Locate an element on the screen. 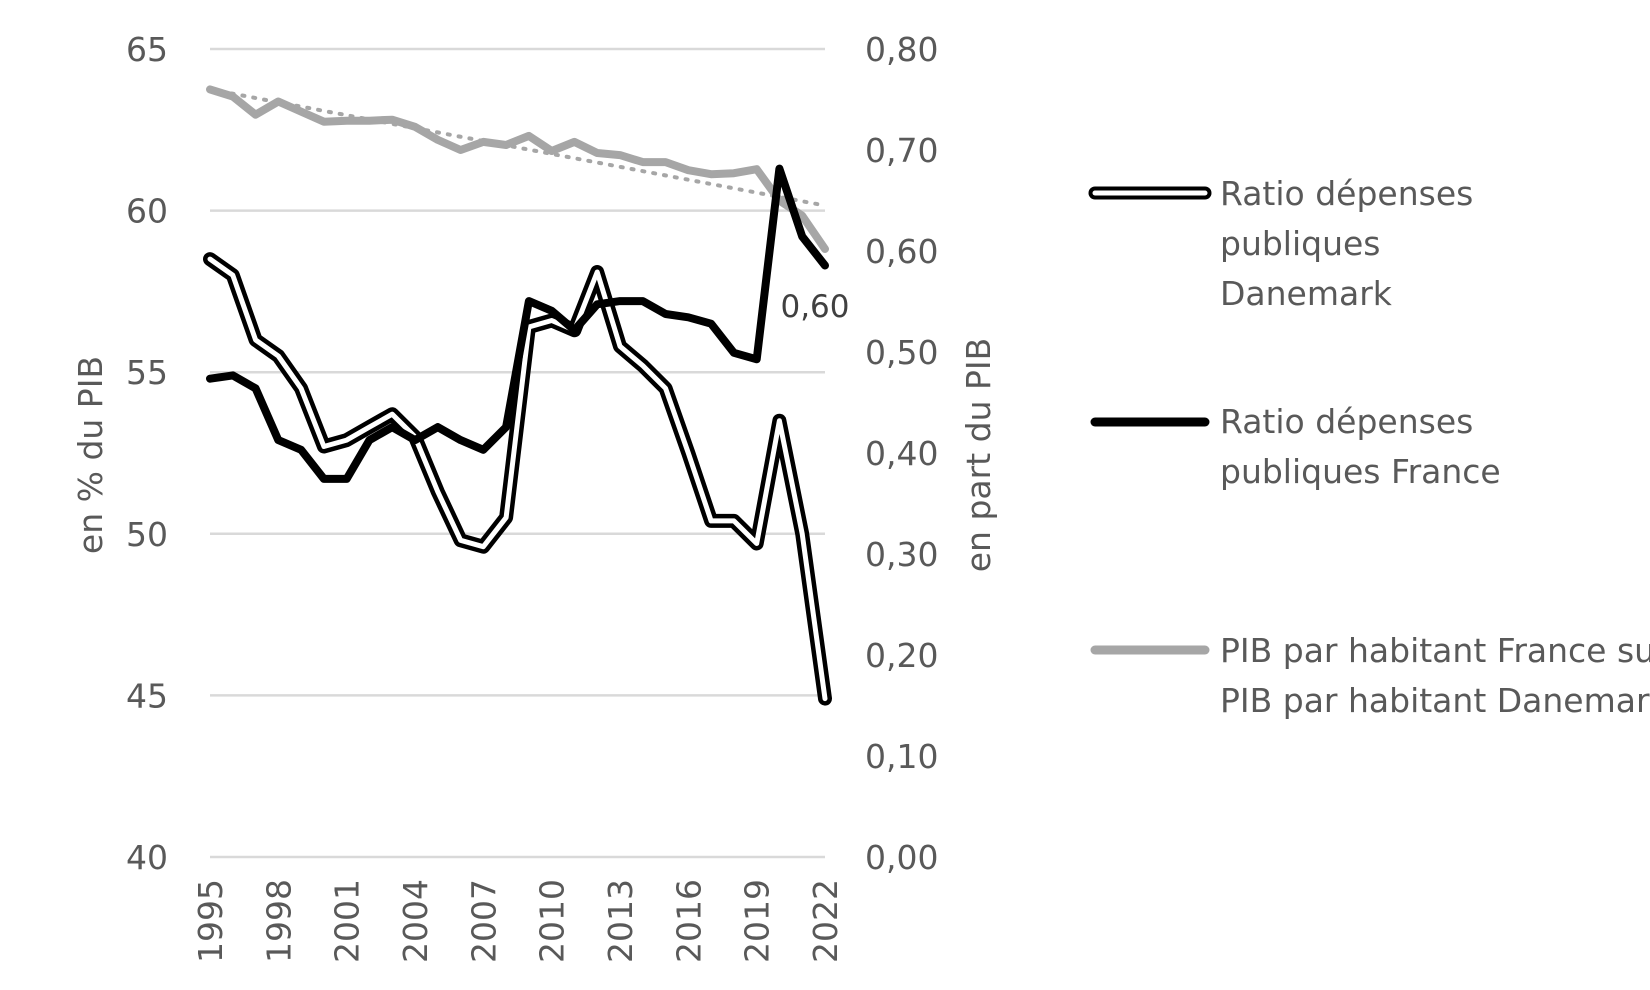  legend-item-danemark: Ratio dépenses publiques Danemark is located at coordinates (1280, 243).